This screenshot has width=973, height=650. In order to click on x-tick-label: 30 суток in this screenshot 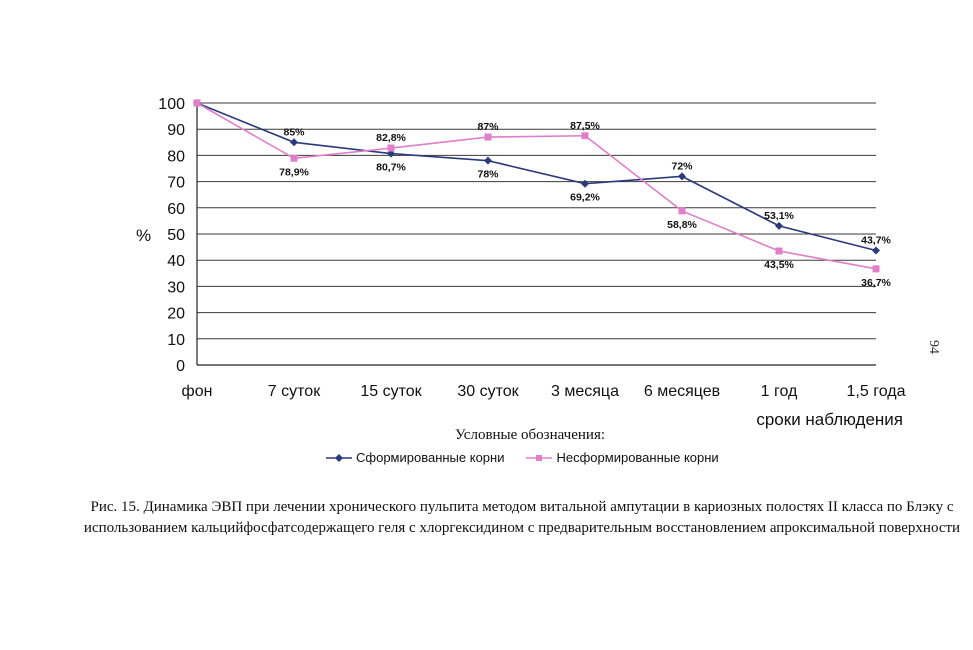, I will do `click(488, 391)`.